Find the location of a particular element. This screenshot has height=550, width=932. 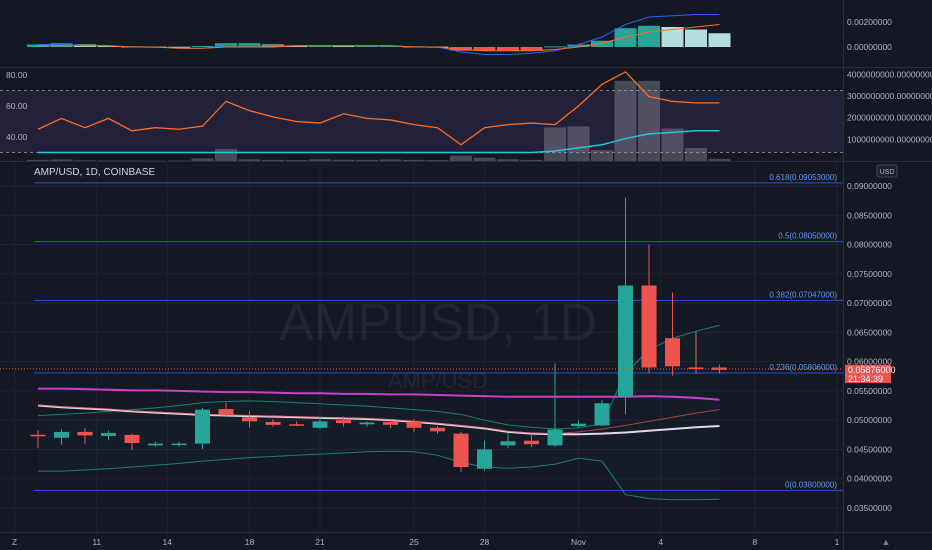

volume-tick-label: 4000000000.00000000 is located at coordinates (889, 74).